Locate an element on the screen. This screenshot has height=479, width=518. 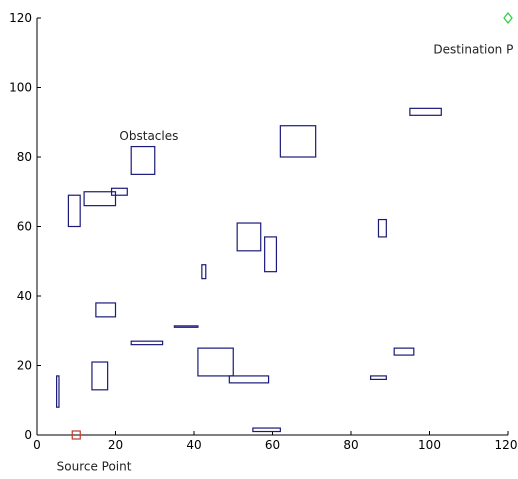
x-tick-label: 0 is located at coordinates (37, 445).